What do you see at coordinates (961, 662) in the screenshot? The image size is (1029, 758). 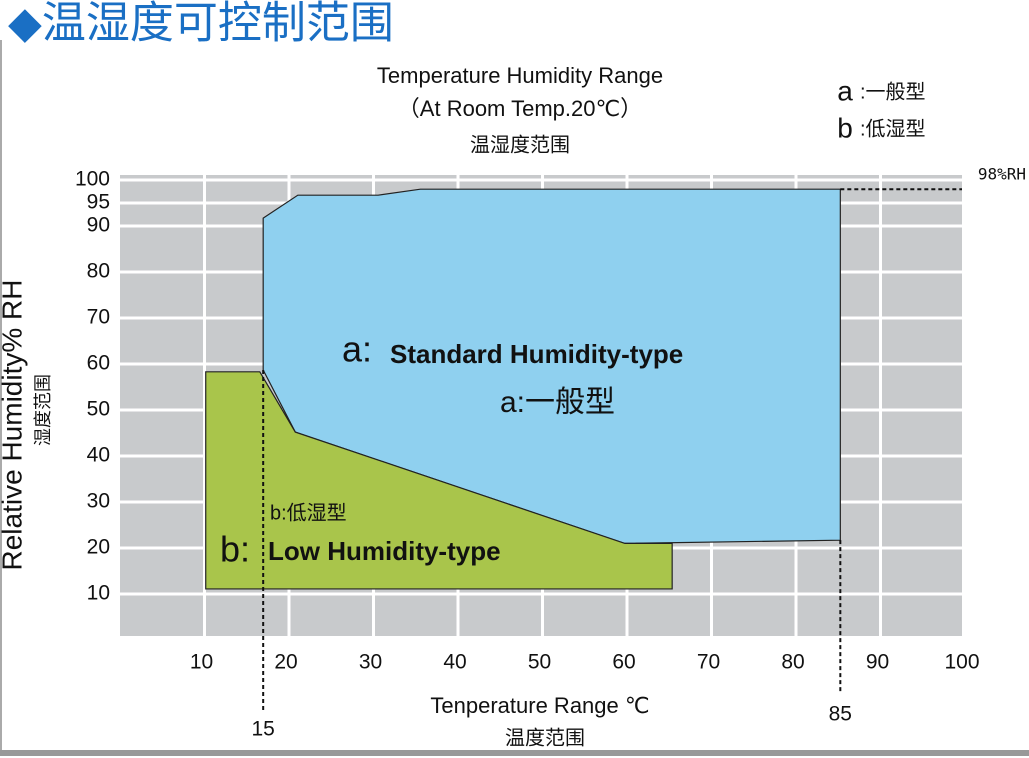 I see `x-tick-label: 100` at bounding box center [961, 662].